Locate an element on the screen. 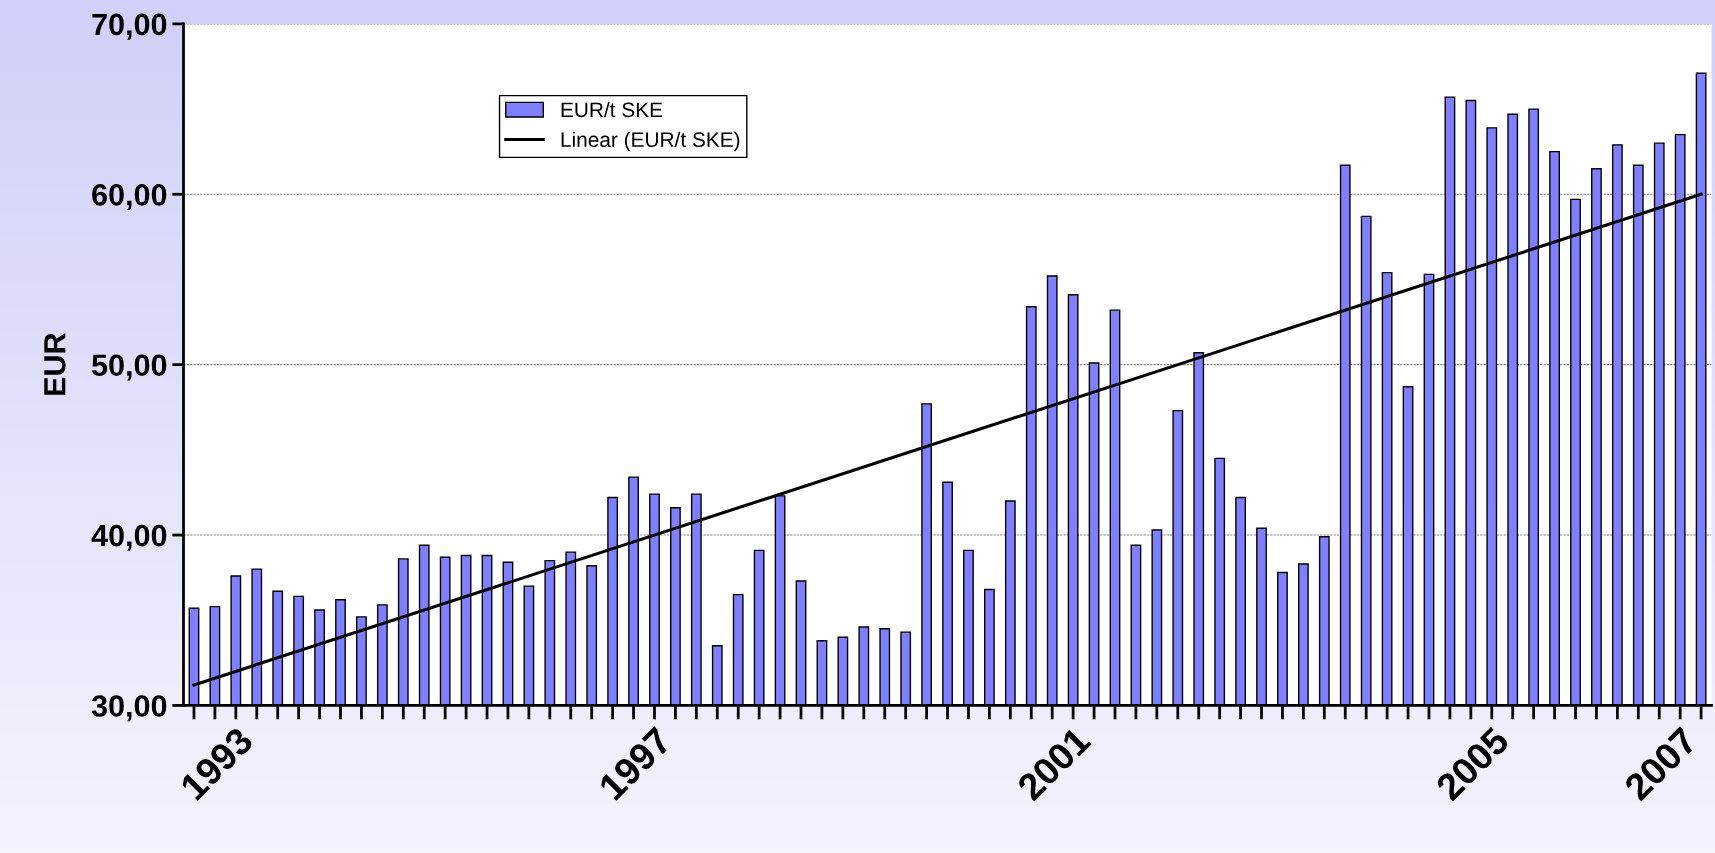  legend-label: Linear (EUR/t SKE) is located at coordinates (650, 141).